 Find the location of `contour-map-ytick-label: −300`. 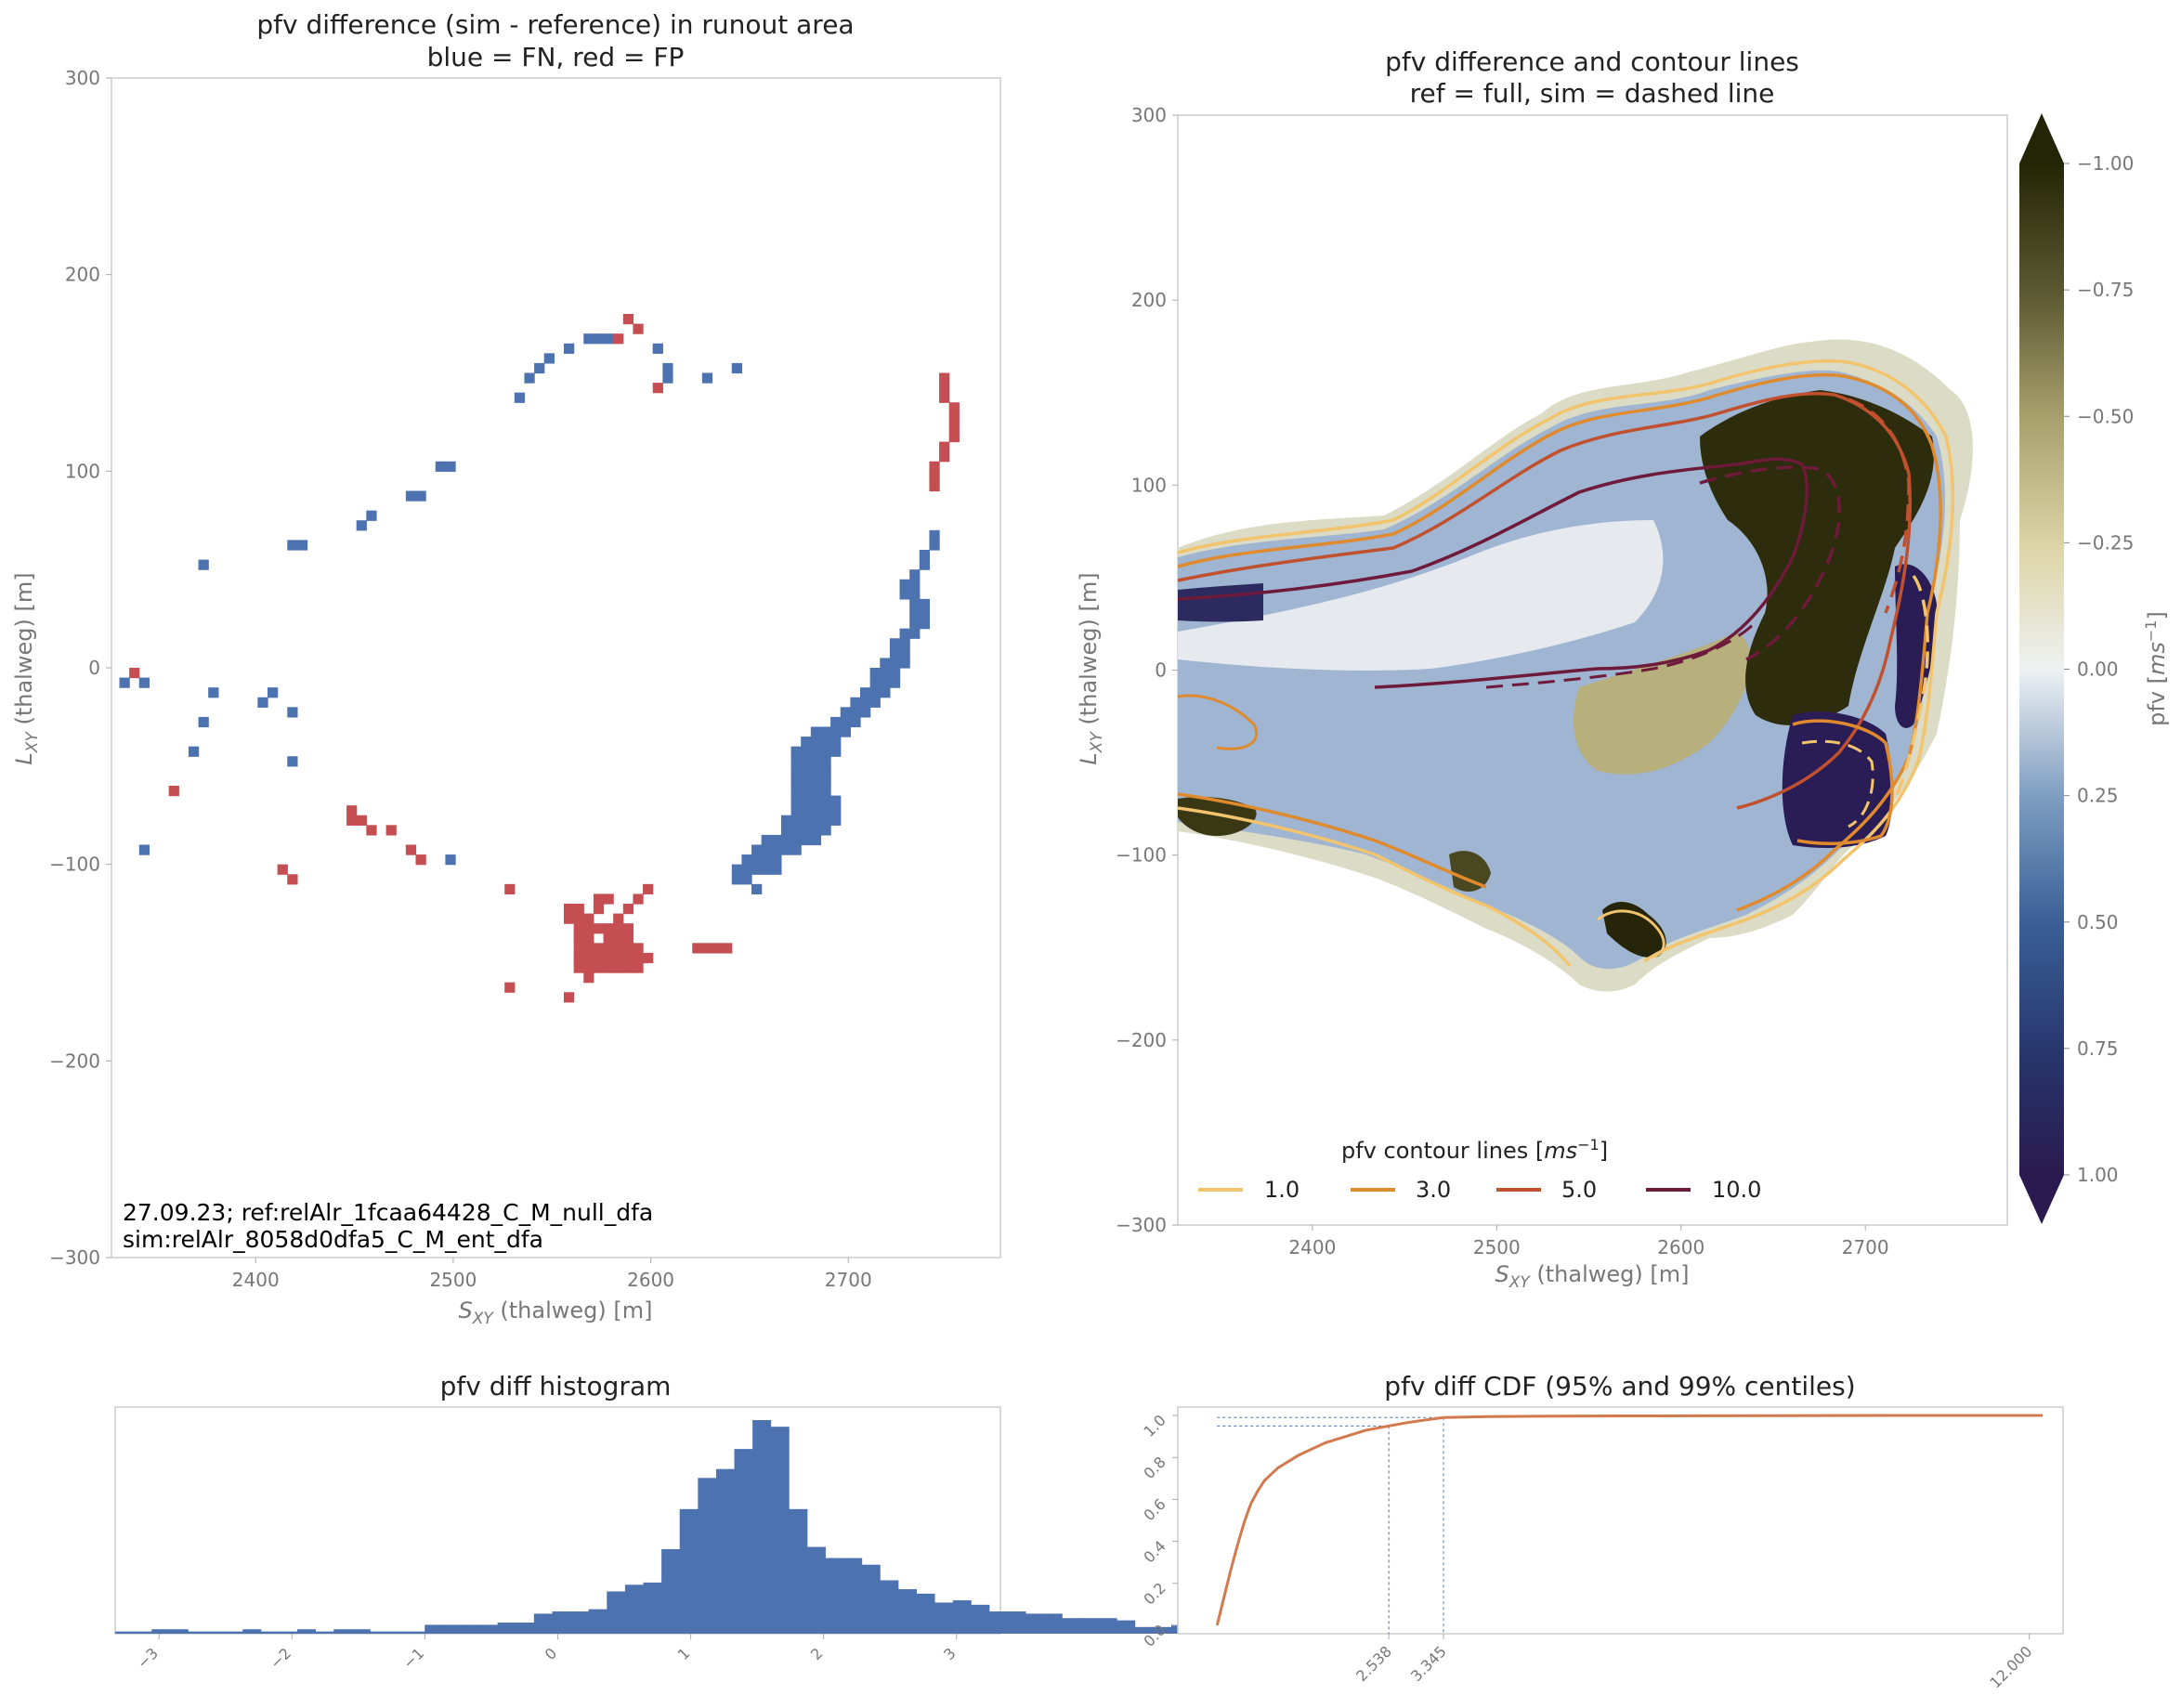

contour-map-ytick-label: −300 is located at coordinates (1142, 1225).